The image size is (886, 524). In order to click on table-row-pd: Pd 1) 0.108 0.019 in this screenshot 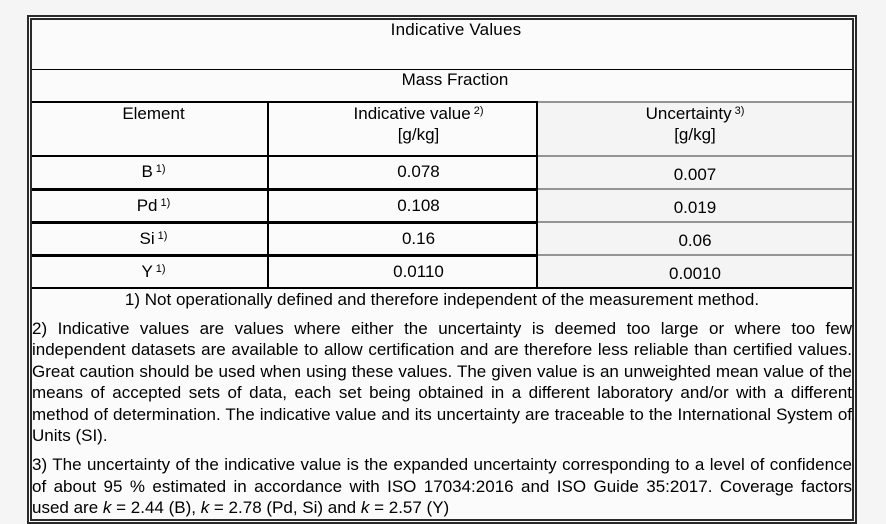, I will do `click(442, 204)`.